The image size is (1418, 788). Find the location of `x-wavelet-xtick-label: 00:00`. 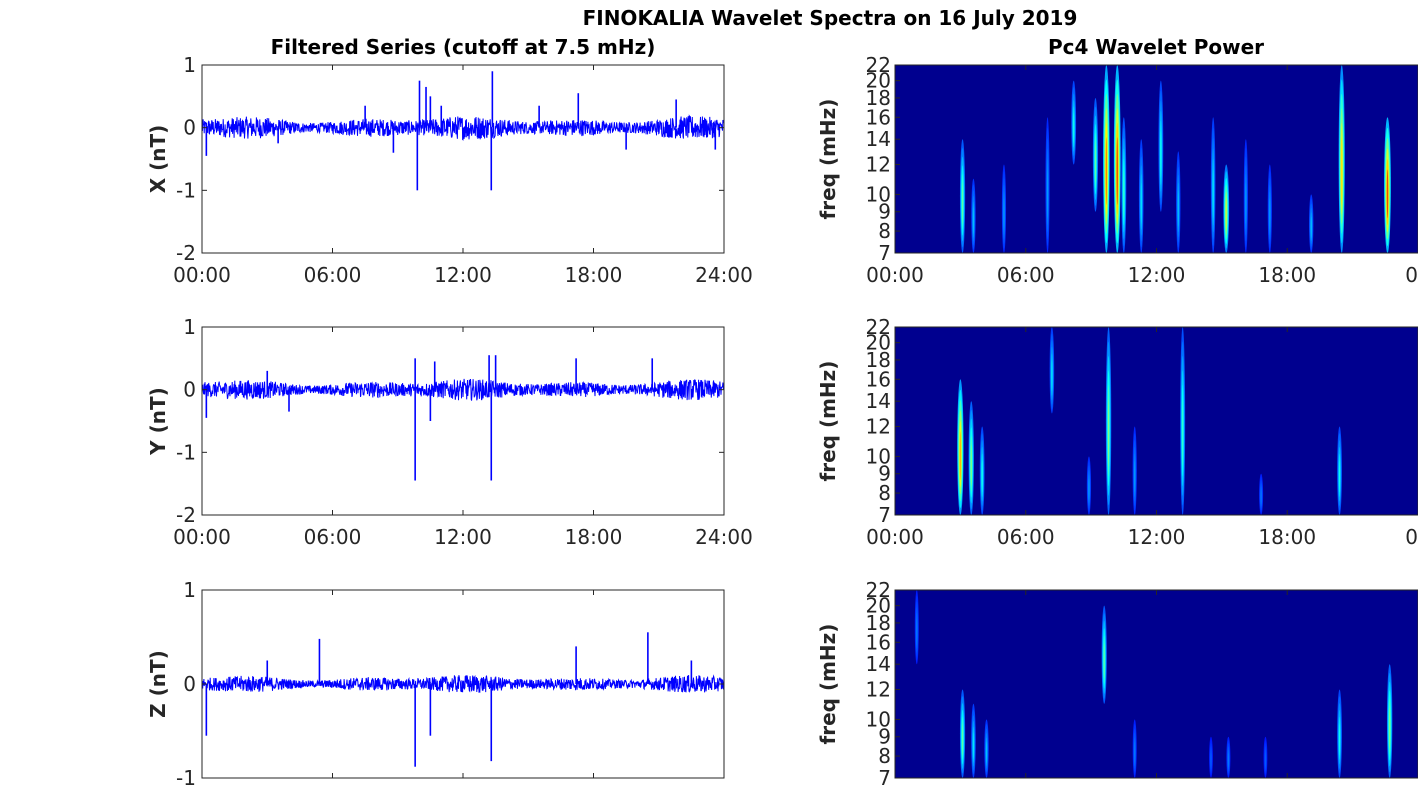

x-wavelet-xtick-label: 00:00 is located at coordinates (895, 275).